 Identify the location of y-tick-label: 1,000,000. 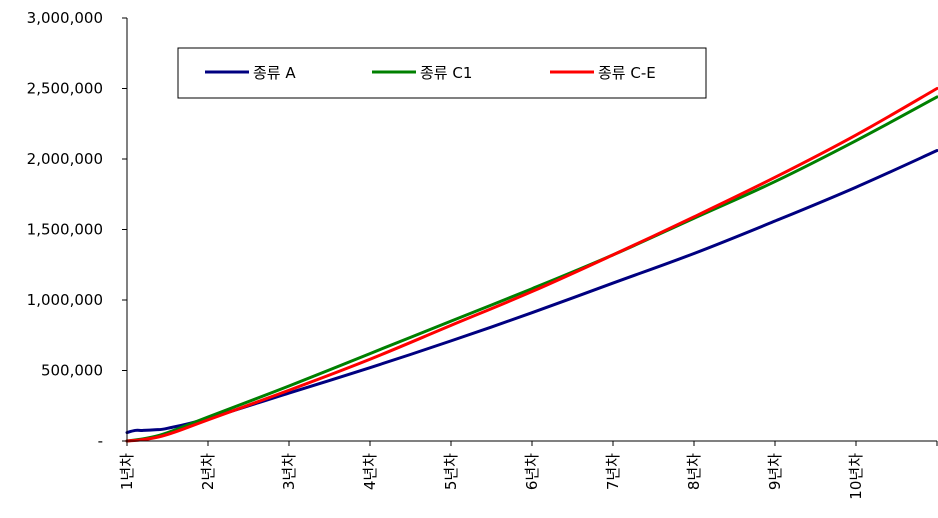
(65, 300).